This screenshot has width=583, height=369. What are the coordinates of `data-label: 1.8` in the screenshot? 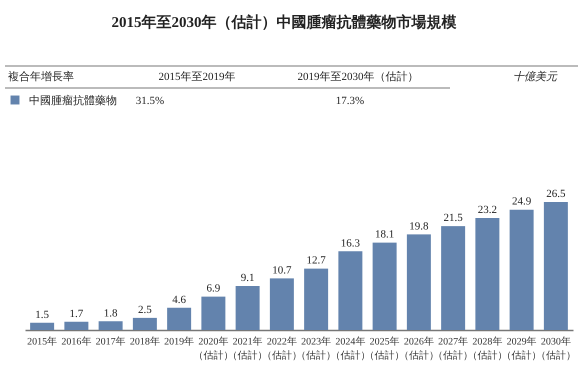 It's located at (111, 313).